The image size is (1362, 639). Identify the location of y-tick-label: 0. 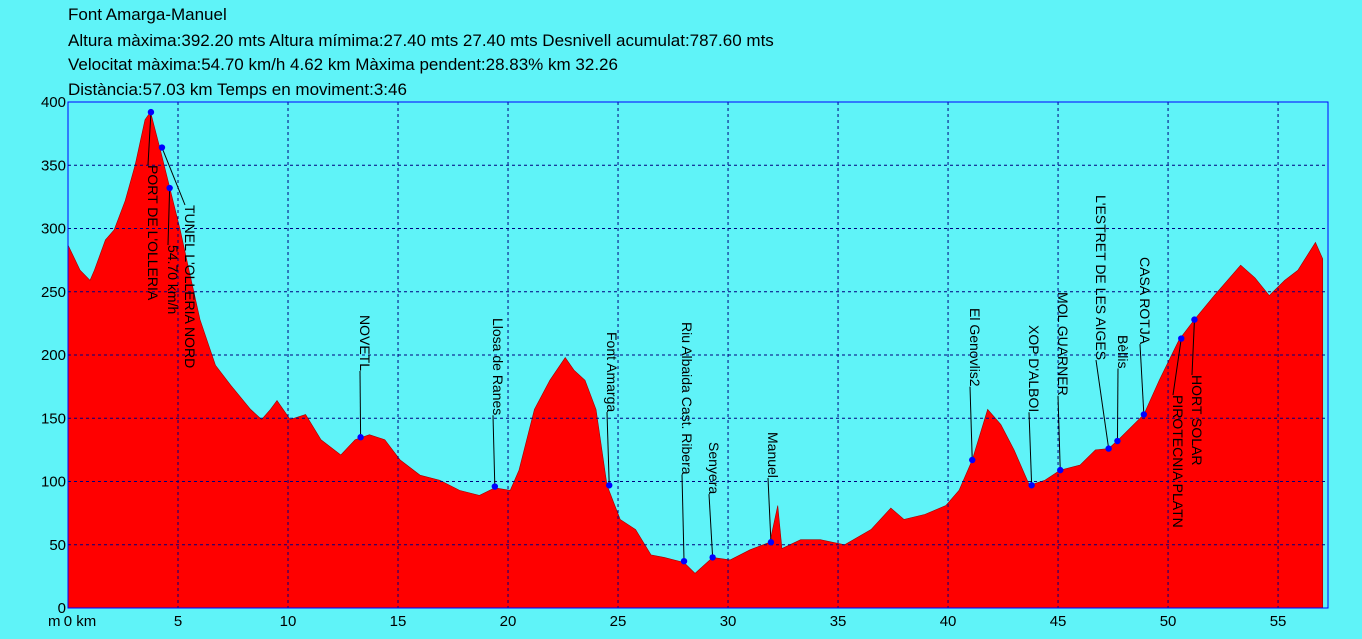
(62, 608).